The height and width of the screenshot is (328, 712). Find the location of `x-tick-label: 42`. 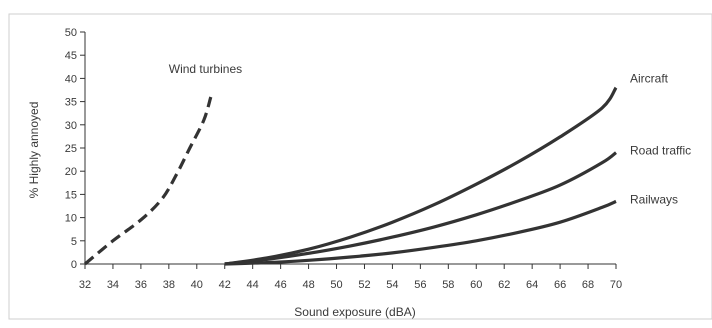

x-tick-label: 42 is located at coordinates (225, 285).